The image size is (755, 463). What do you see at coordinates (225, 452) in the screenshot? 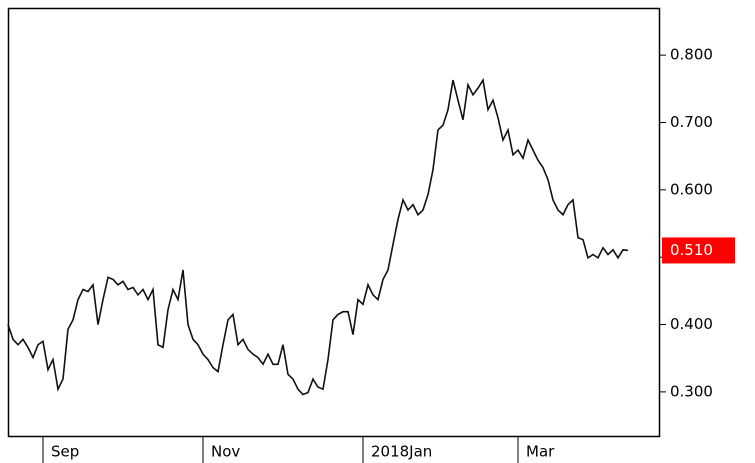
I see `x-tick-label: Nov` at bounding box center [225, 452].